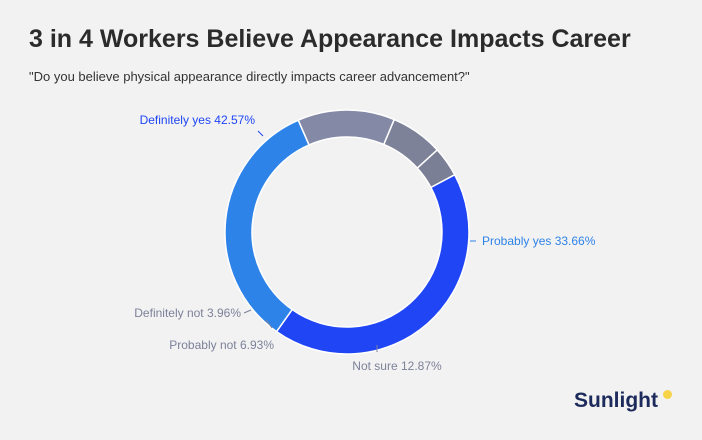 The image size is (702, 440). What do you see at coordinates (260, 133) in the screenshot?
I see `leader-line-definitely-yes` at bounding box center [260, 133].